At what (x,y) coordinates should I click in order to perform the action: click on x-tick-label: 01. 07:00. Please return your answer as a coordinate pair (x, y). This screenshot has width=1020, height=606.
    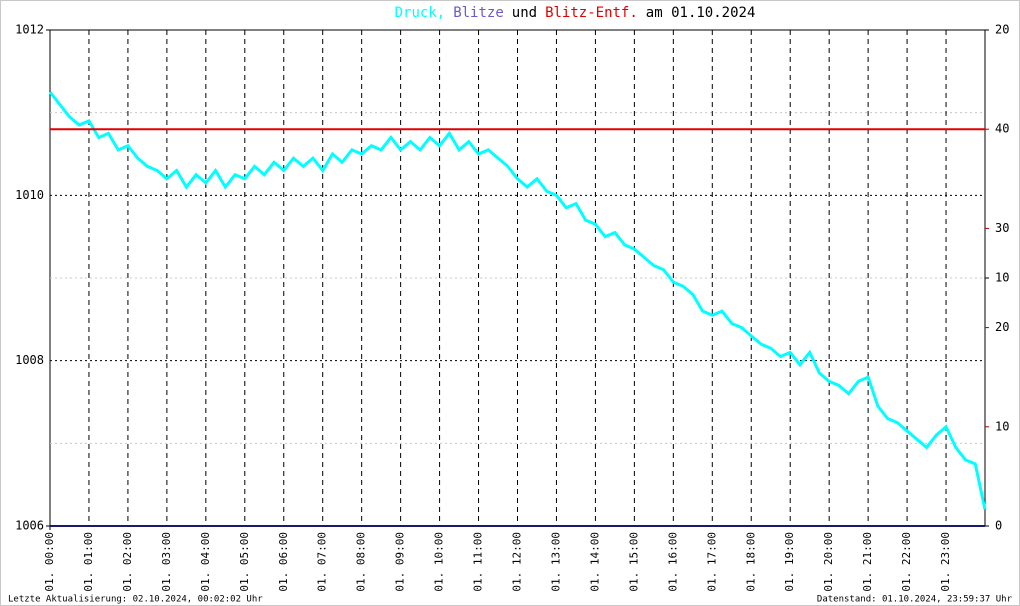
    Looking at the image, I should click on (322, 562).